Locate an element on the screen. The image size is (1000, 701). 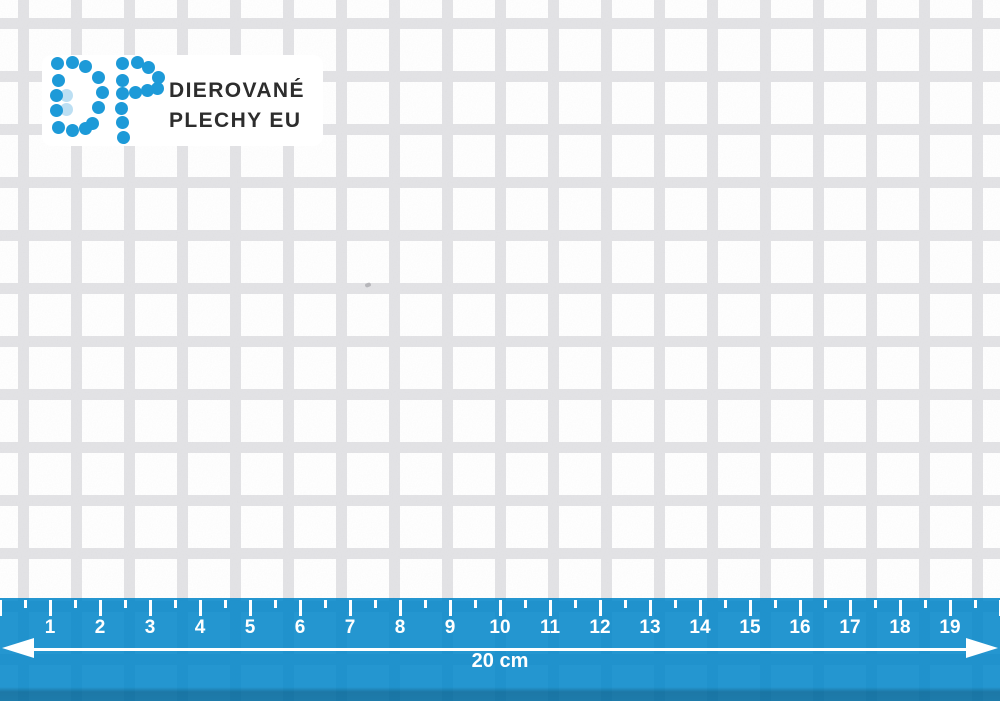
ruler-number: 8 is located at coordinates (400, 627).